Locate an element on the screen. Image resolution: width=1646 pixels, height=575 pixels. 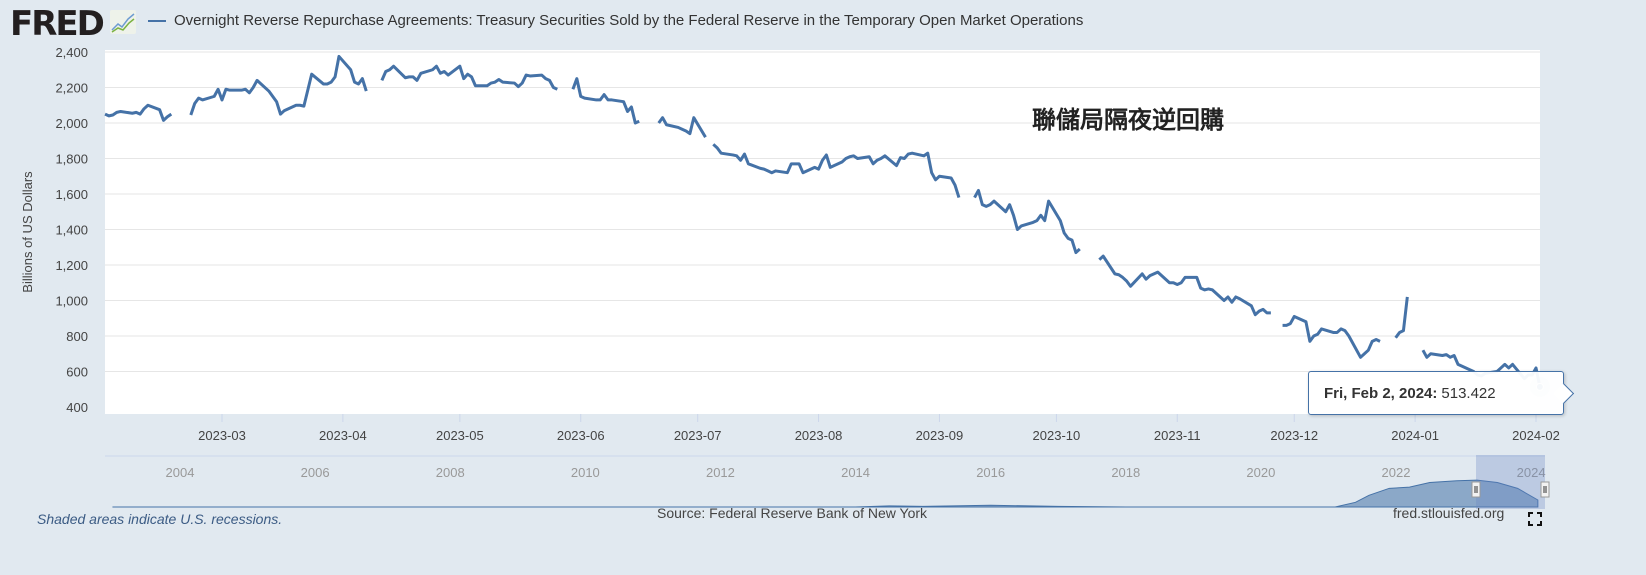
tooltip: Fri, Feb 2, 2024: 513.422 is located at coordinates (1436, 393).